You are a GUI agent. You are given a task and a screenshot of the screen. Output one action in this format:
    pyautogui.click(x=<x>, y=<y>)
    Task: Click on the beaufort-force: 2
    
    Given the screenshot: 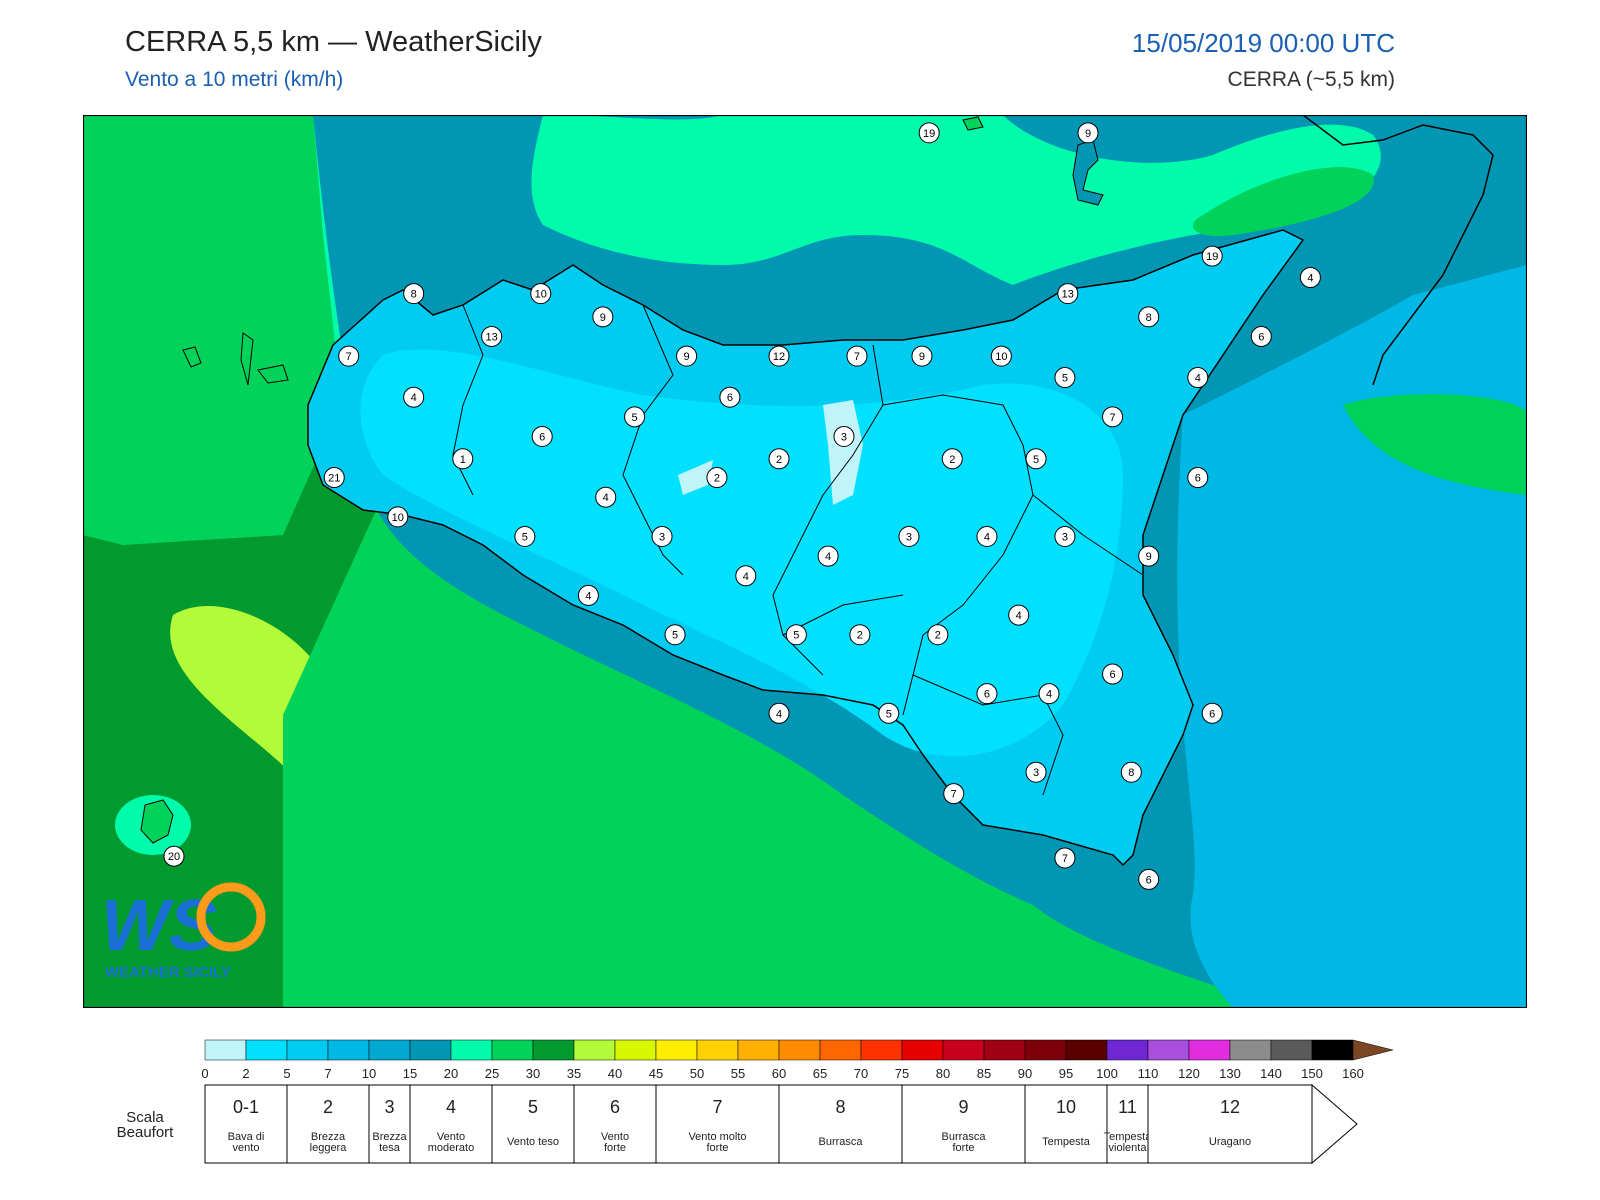 What is the action you would take?
    pyautogui.click(x=328, y=1107)
    